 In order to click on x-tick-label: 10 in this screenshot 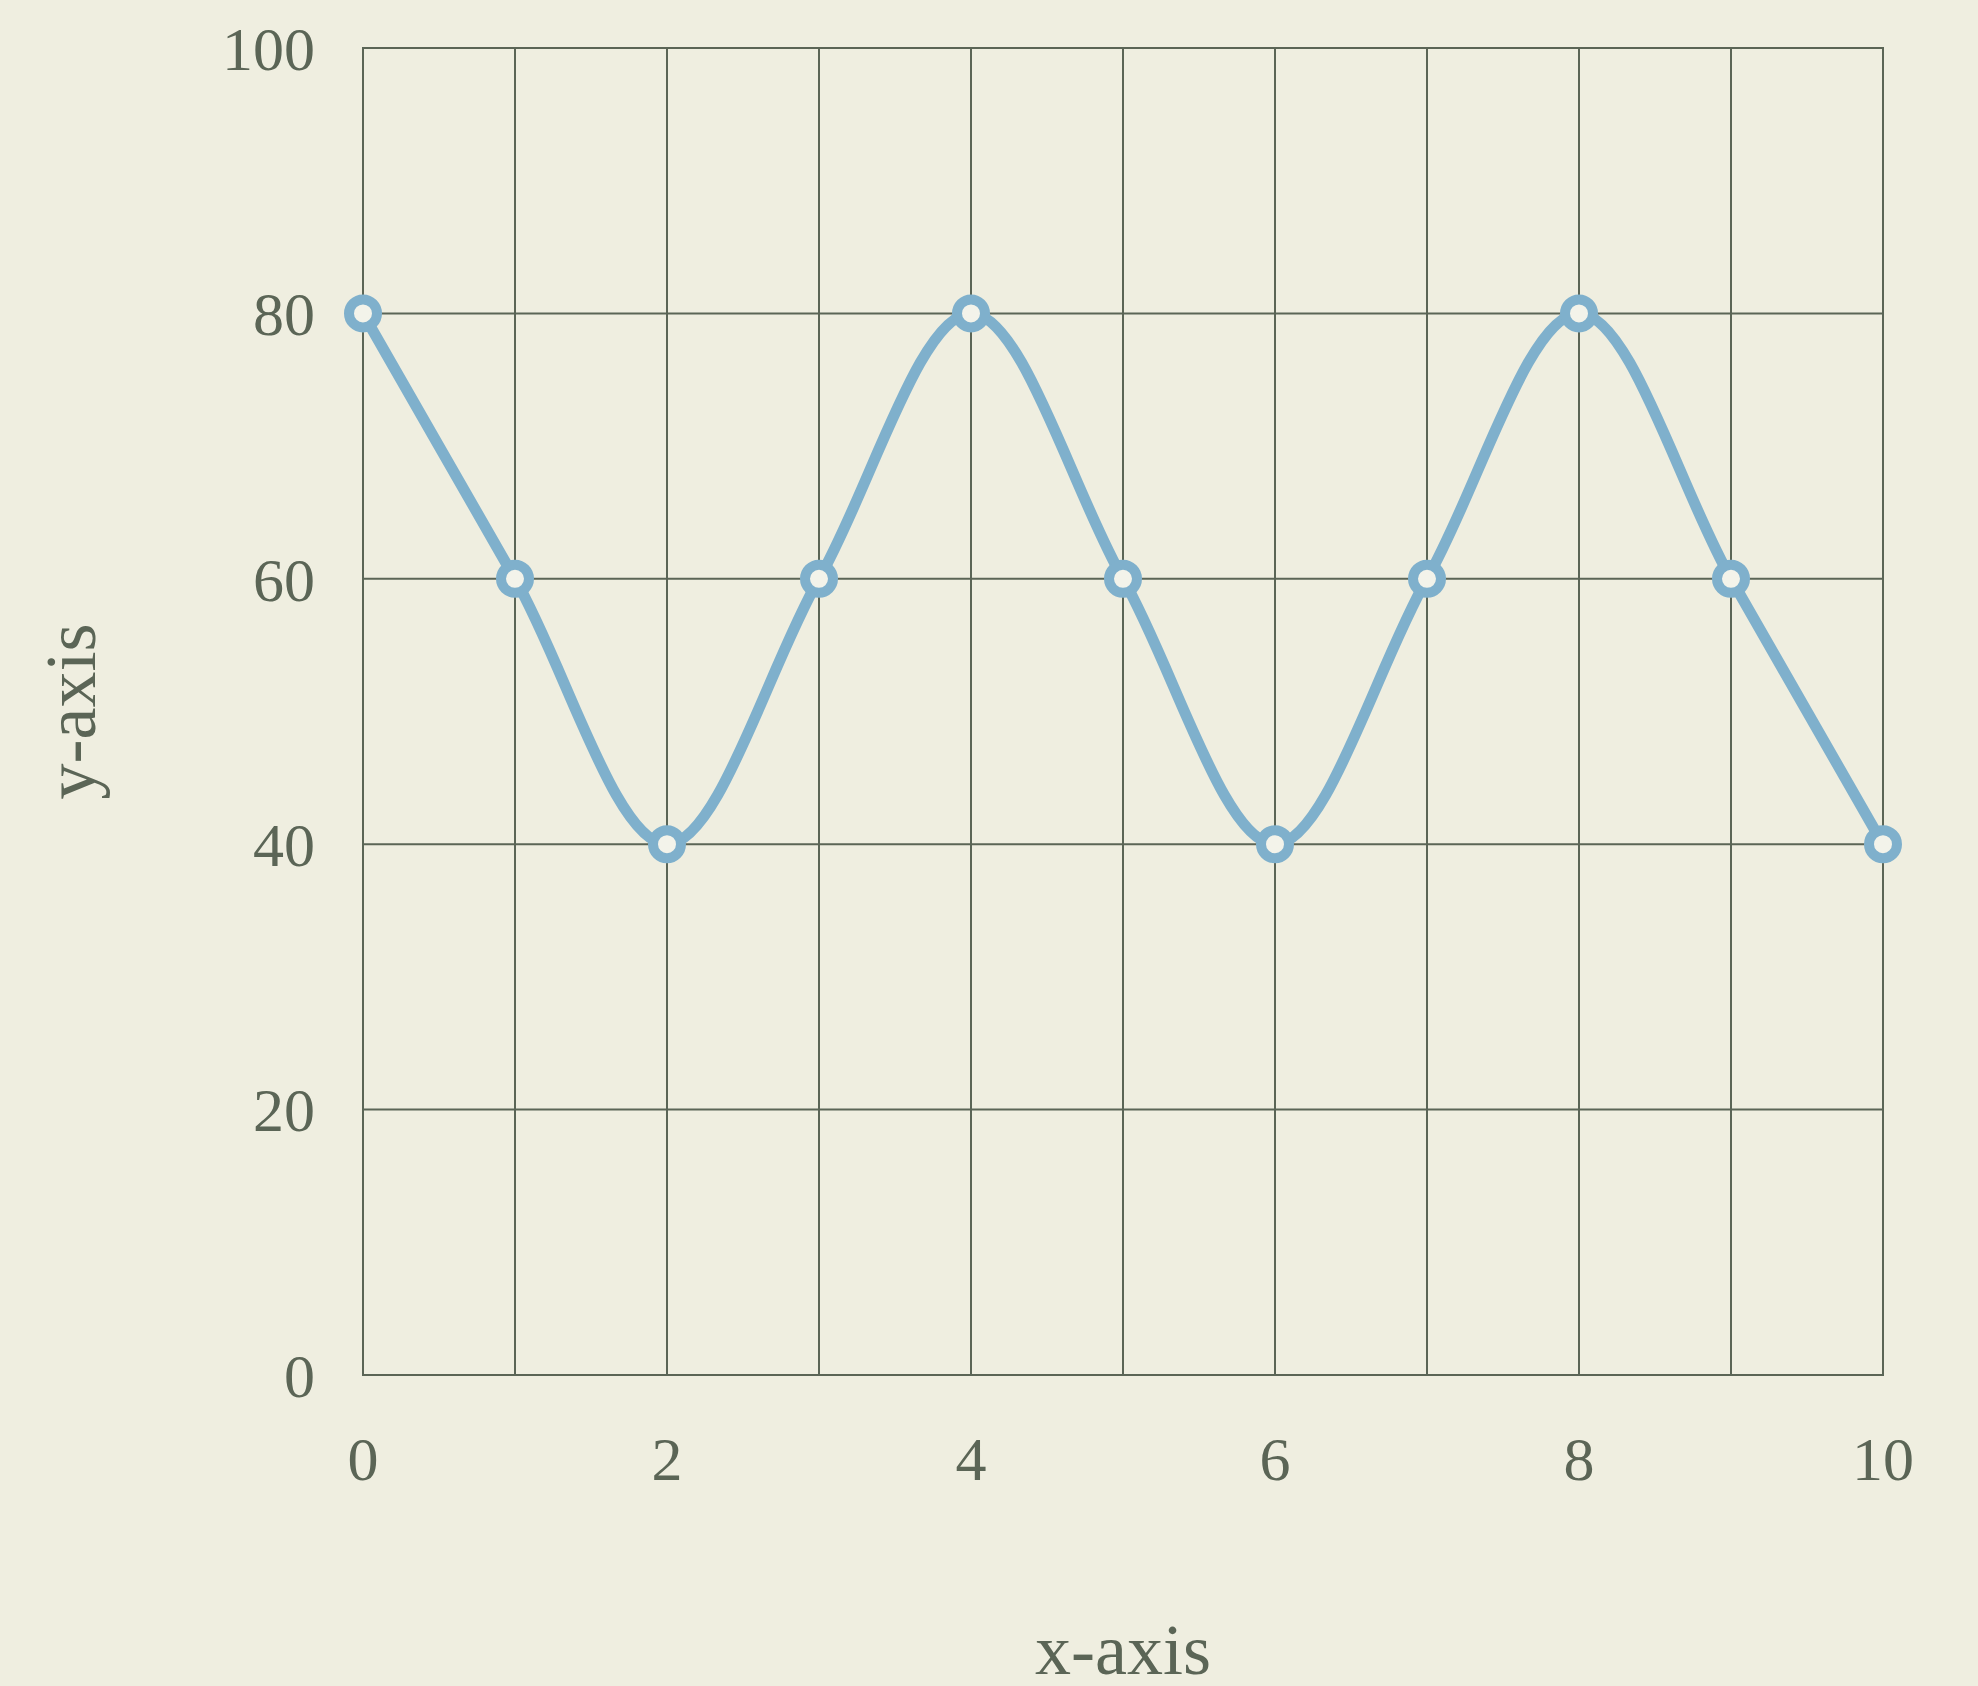, I will do `click(1883, 1459)`.